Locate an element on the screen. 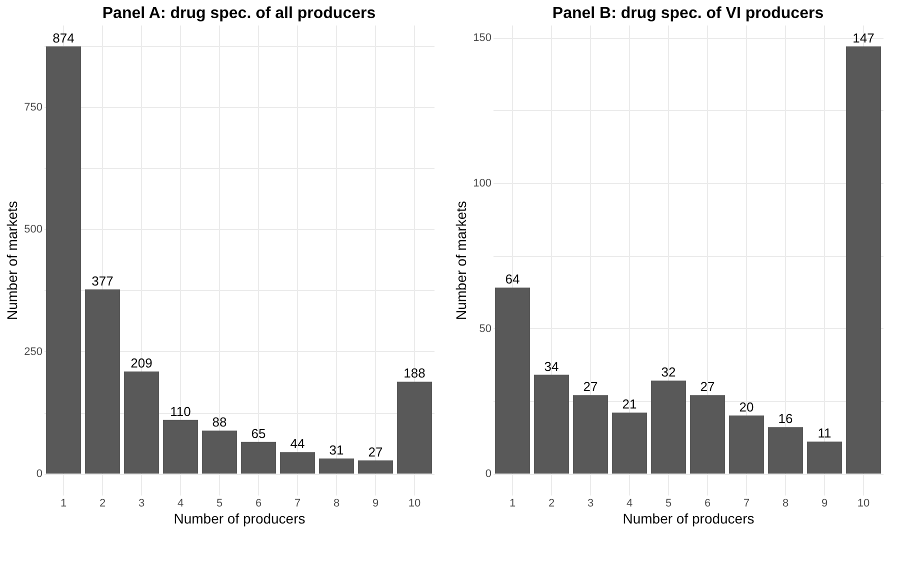 The width and height of the screenshot is (917, 581). chart-title: Panel B: drug spec. of VI producers is located at coordinates (688, 13).